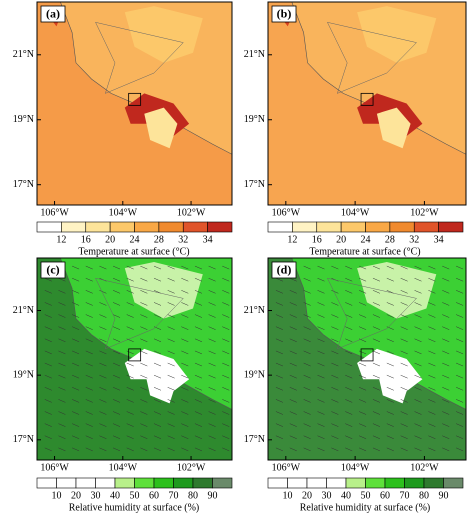 Image resolution: width=474 pixels, height=524 pixels. Describe the element at coordinates (254, 374) in the screenshot. I see `lat-label: 19°N` at that location.